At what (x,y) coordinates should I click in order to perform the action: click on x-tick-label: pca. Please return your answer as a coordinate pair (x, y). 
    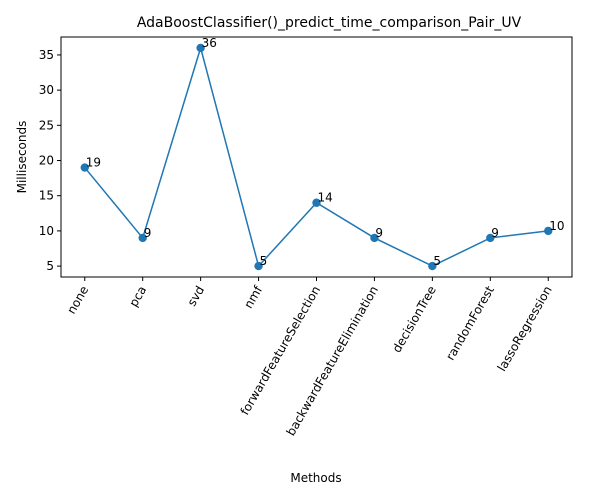
    Looking at the image, I should click on (137, 297).